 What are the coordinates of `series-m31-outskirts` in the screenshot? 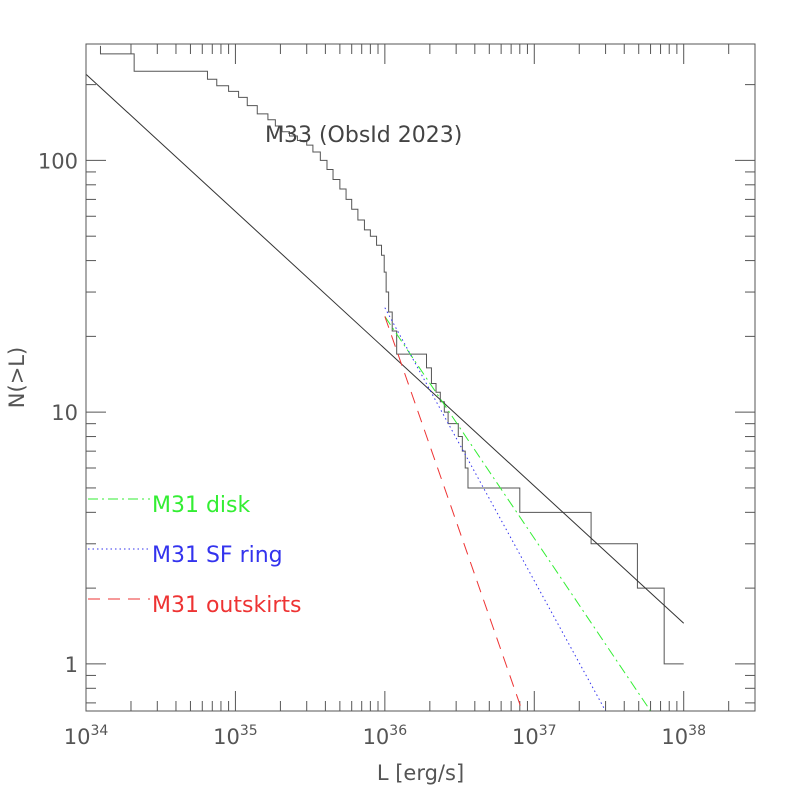 It's located at (453, 514).